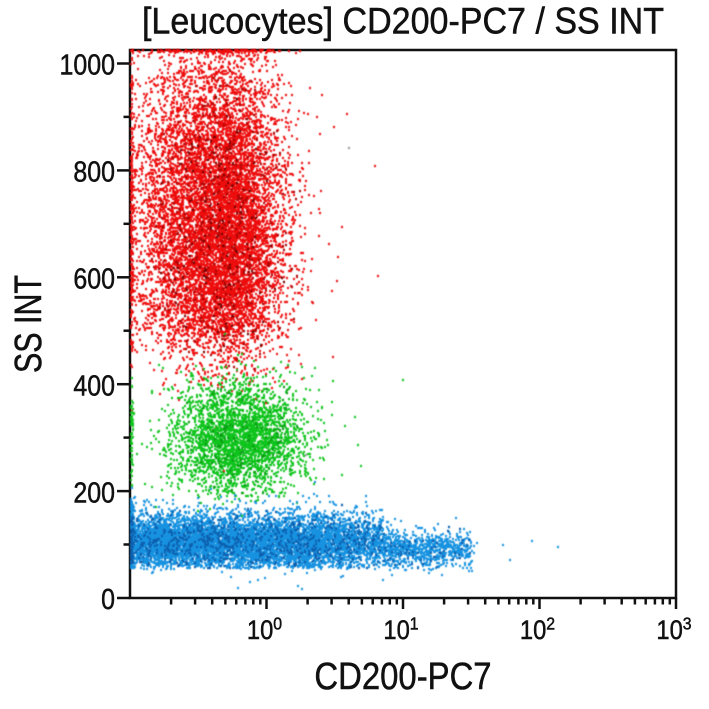 Image resolution: width=709 pixels, height=709 pixels. I want to click on svg-text: 1000, so click(87, 65).